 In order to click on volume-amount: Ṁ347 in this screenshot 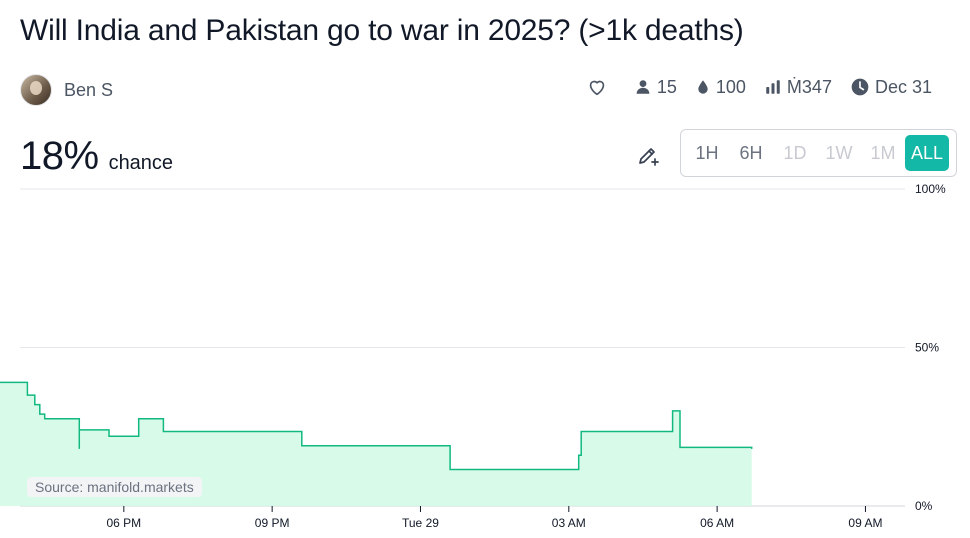, I will do `click(809, 86)`.